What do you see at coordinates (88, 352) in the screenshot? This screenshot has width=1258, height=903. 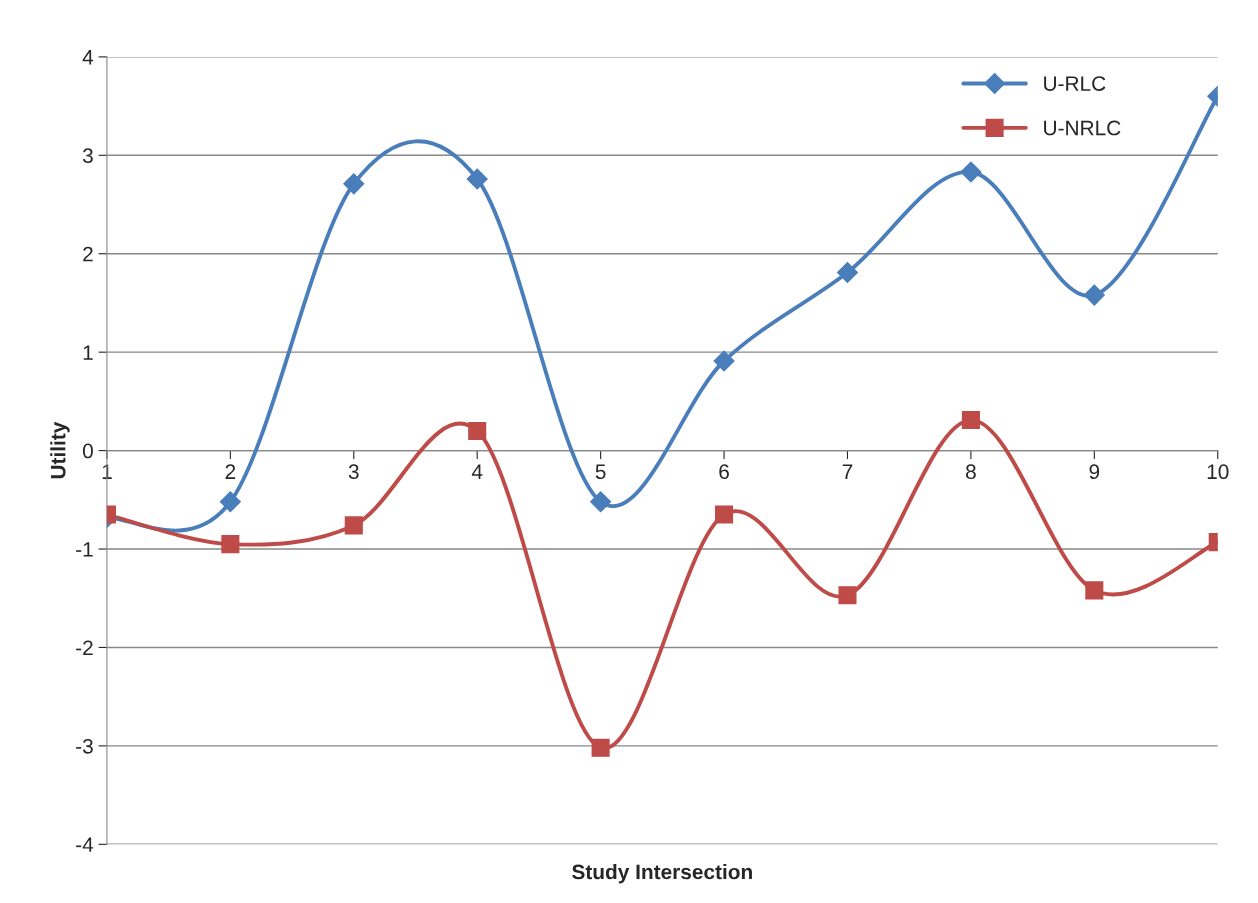 I see `y-tick-label: 1` at bounding box center [88, 352].